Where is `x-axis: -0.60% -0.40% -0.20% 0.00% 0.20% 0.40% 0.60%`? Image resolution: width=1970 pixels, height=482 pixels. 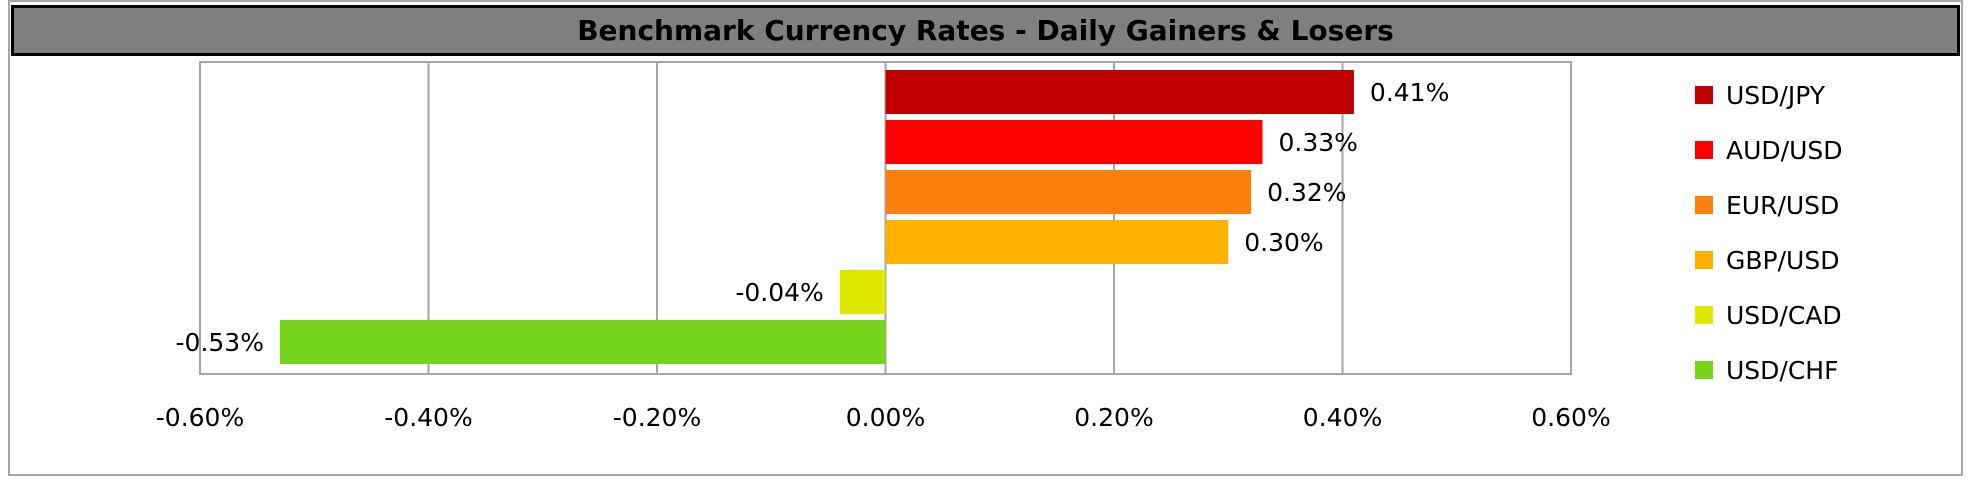 x-axis: -0.60% -0.40% -0.20% 0.00% 0.20% 0.40% 0.60% is located at coordinates (883, 417).